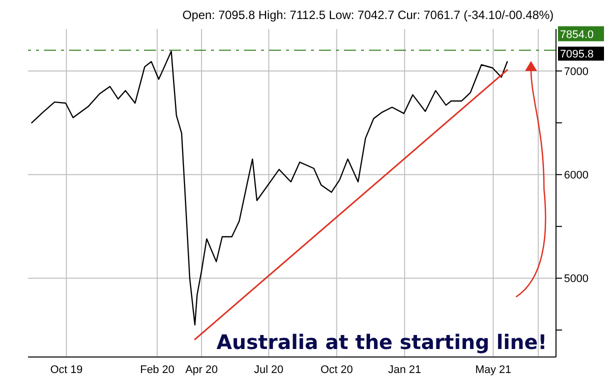  Describe the element at coordinates (576, 176) in the screenshot. I see `y-tick-label: 6000` at that location.